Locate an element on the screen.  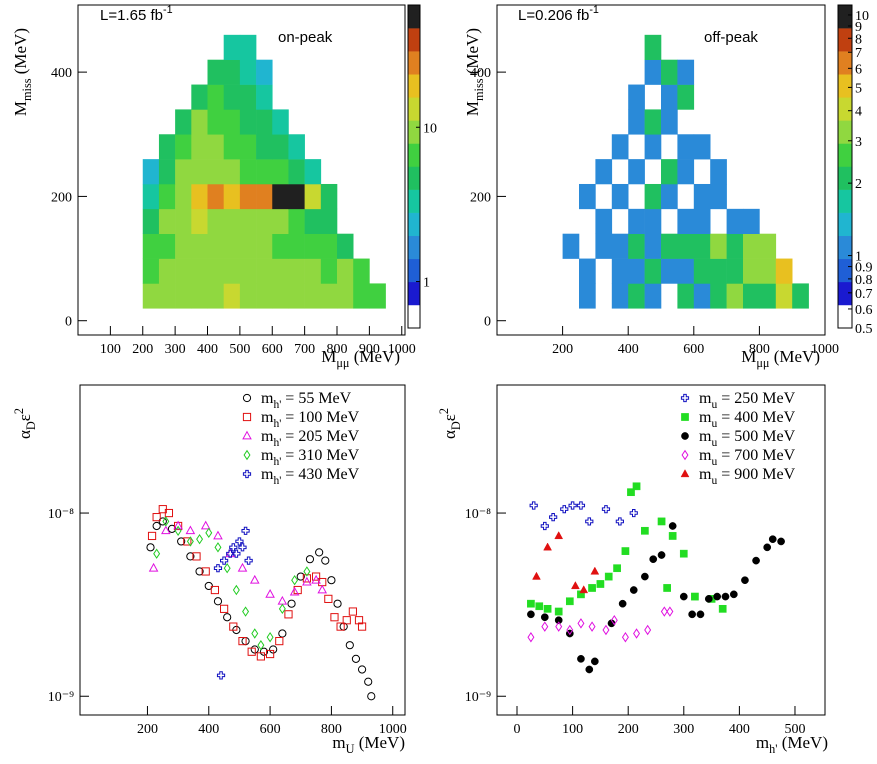
legend-label: mh' = 55 MeV is located at coordinates (306, 400).